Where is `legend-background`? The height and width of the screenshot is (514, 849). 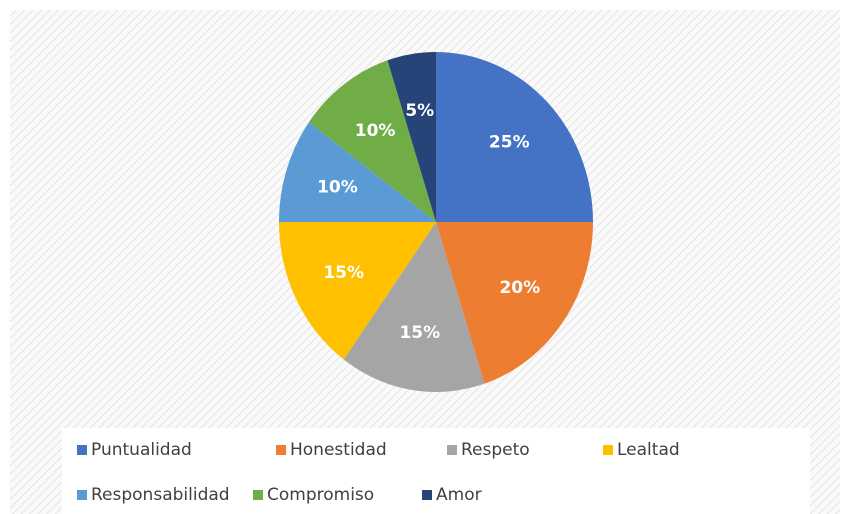 legend-background is located at coordinates (436, 471).